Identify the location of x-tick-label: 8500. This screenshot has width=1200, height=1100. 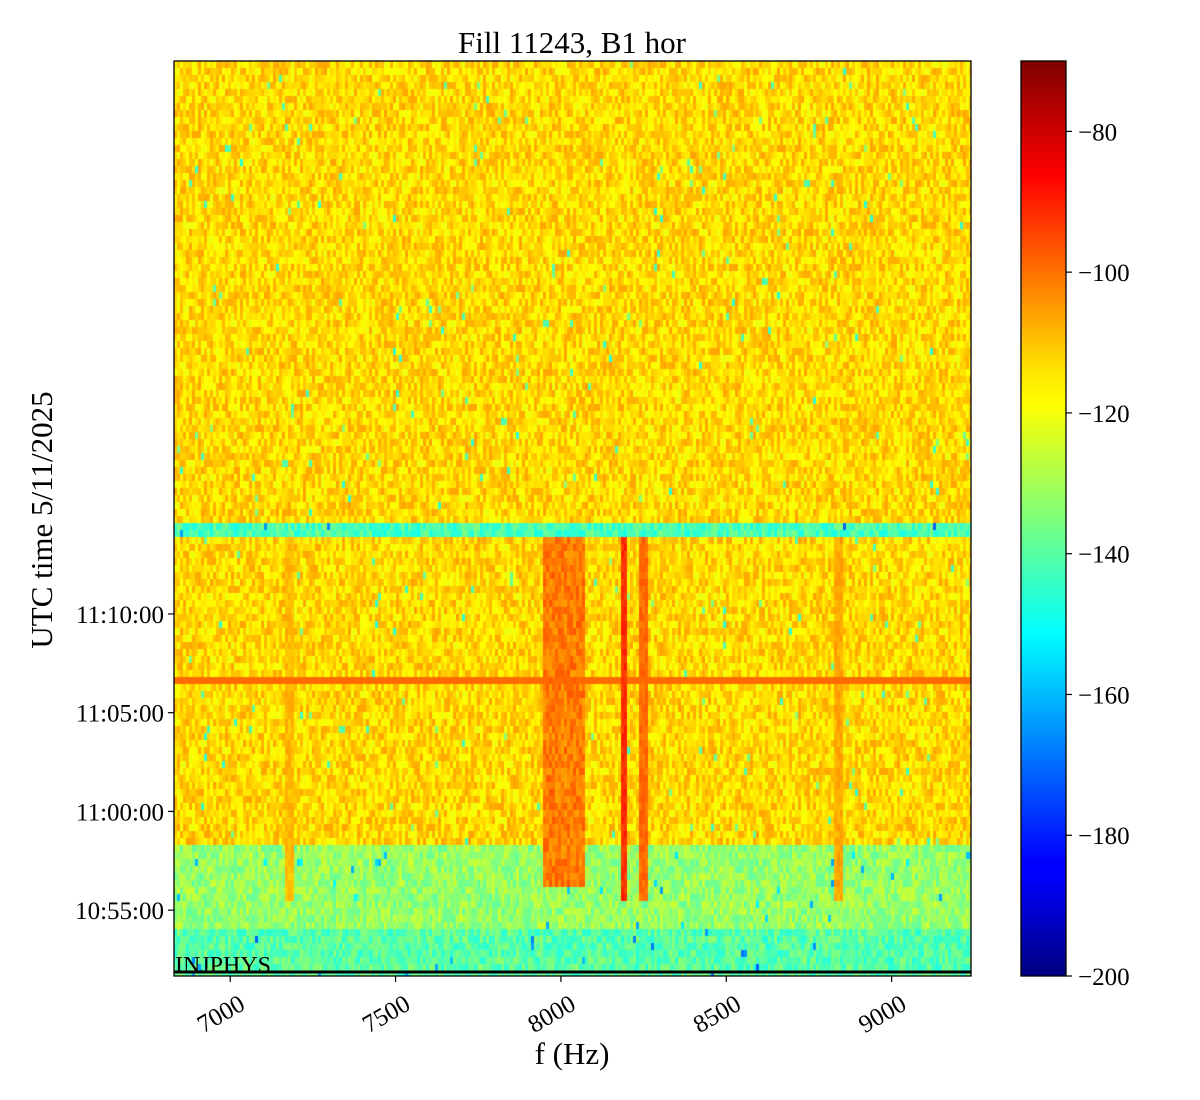
(717, 1014).